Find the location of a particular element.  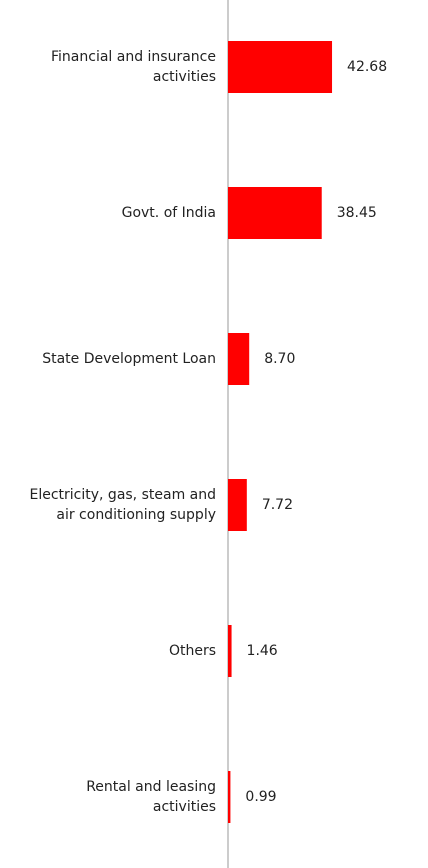

value-label: 7.72 is located at coordinates (277, 505).